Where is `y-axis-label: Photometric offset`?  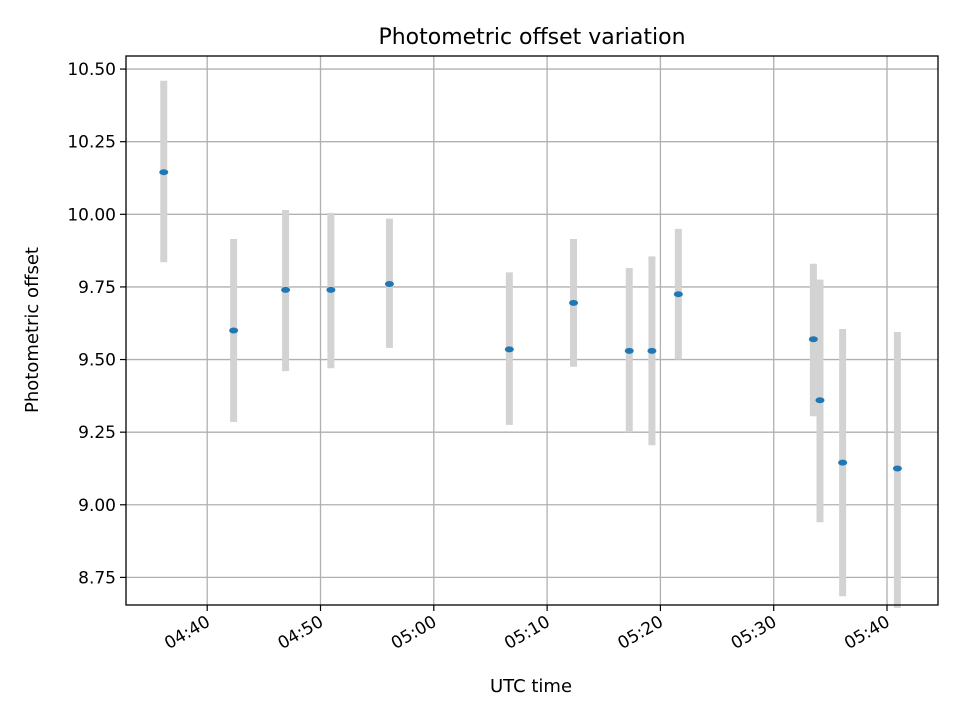 y-axis-label: Photometric offset is located at coordinates (32, 330).